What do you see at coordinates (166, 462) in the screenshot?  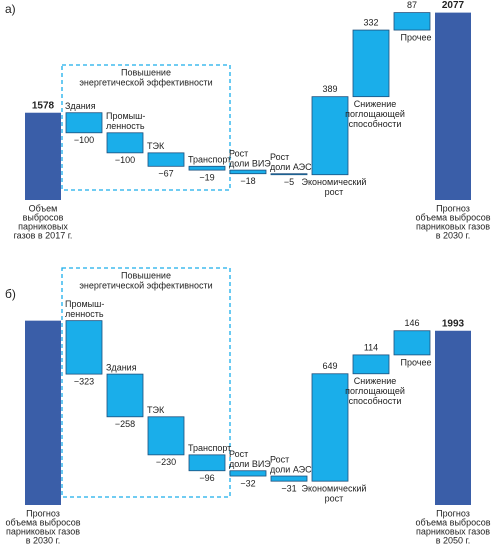 I see `step-value-label: −230` at bounding box center [166, 462].